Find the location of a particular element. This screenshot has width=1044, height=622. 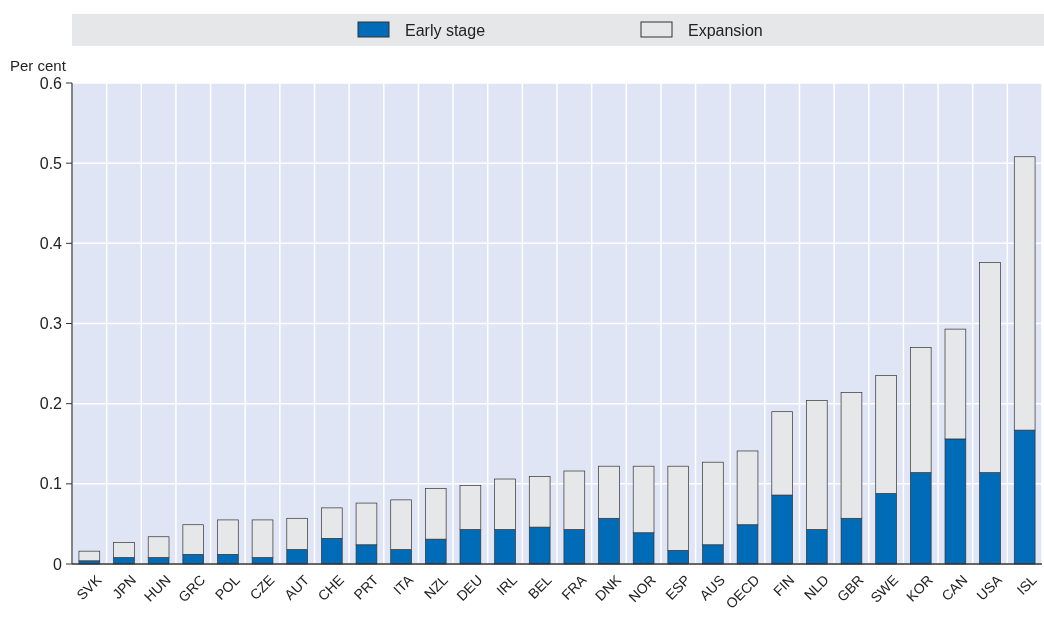

x-tick-label: USA is located at coordinates (989, 587).